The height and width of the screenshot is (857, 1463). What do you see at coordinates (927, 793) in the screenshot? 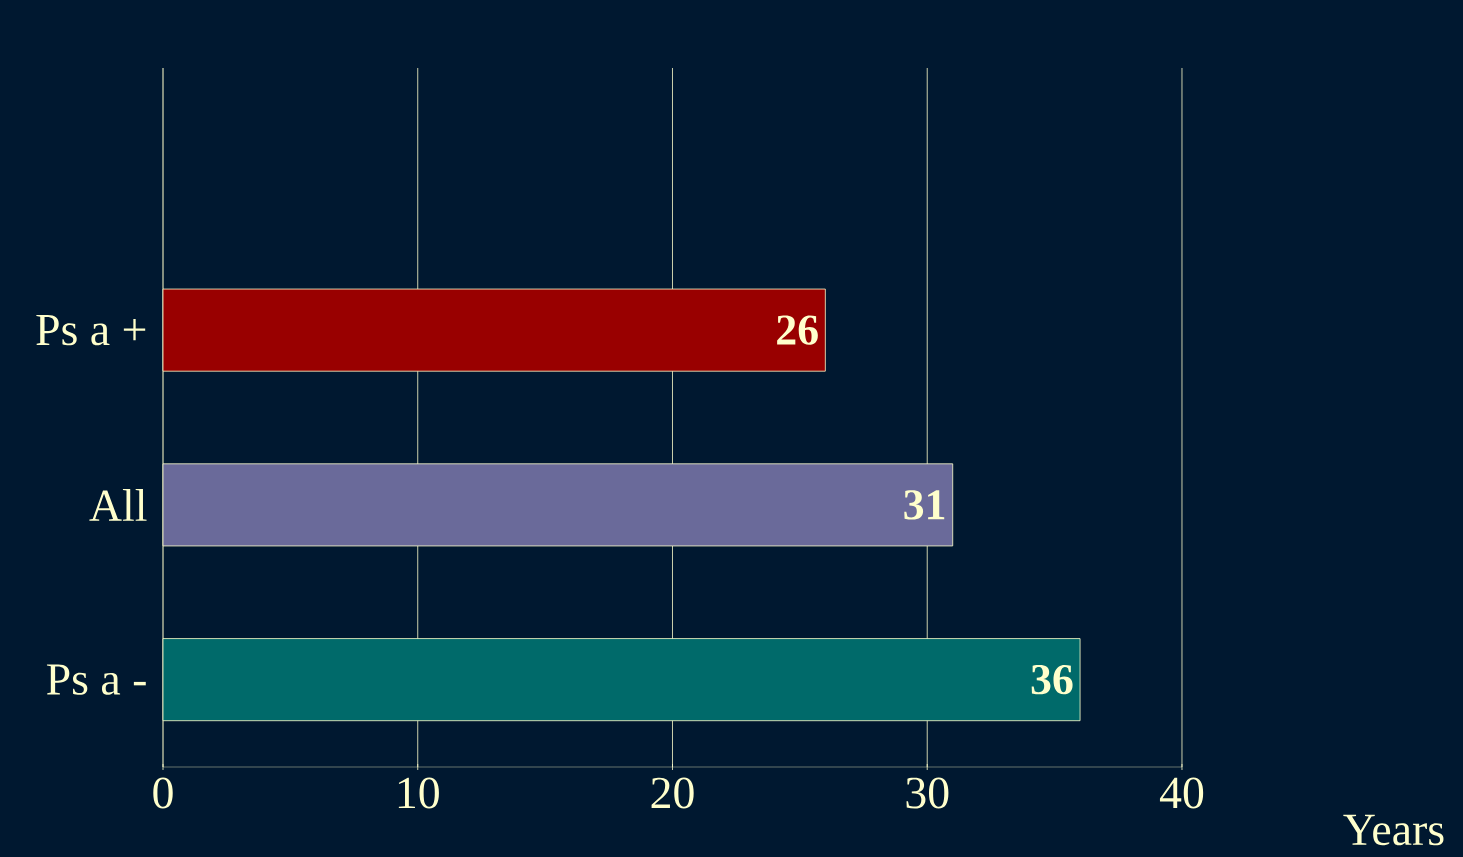
I see `x-tick-label: 30` at bounding box center [927, 793].